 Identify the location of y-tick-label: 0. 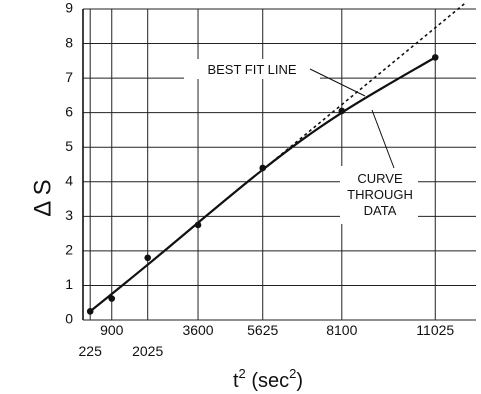
(69, 319).